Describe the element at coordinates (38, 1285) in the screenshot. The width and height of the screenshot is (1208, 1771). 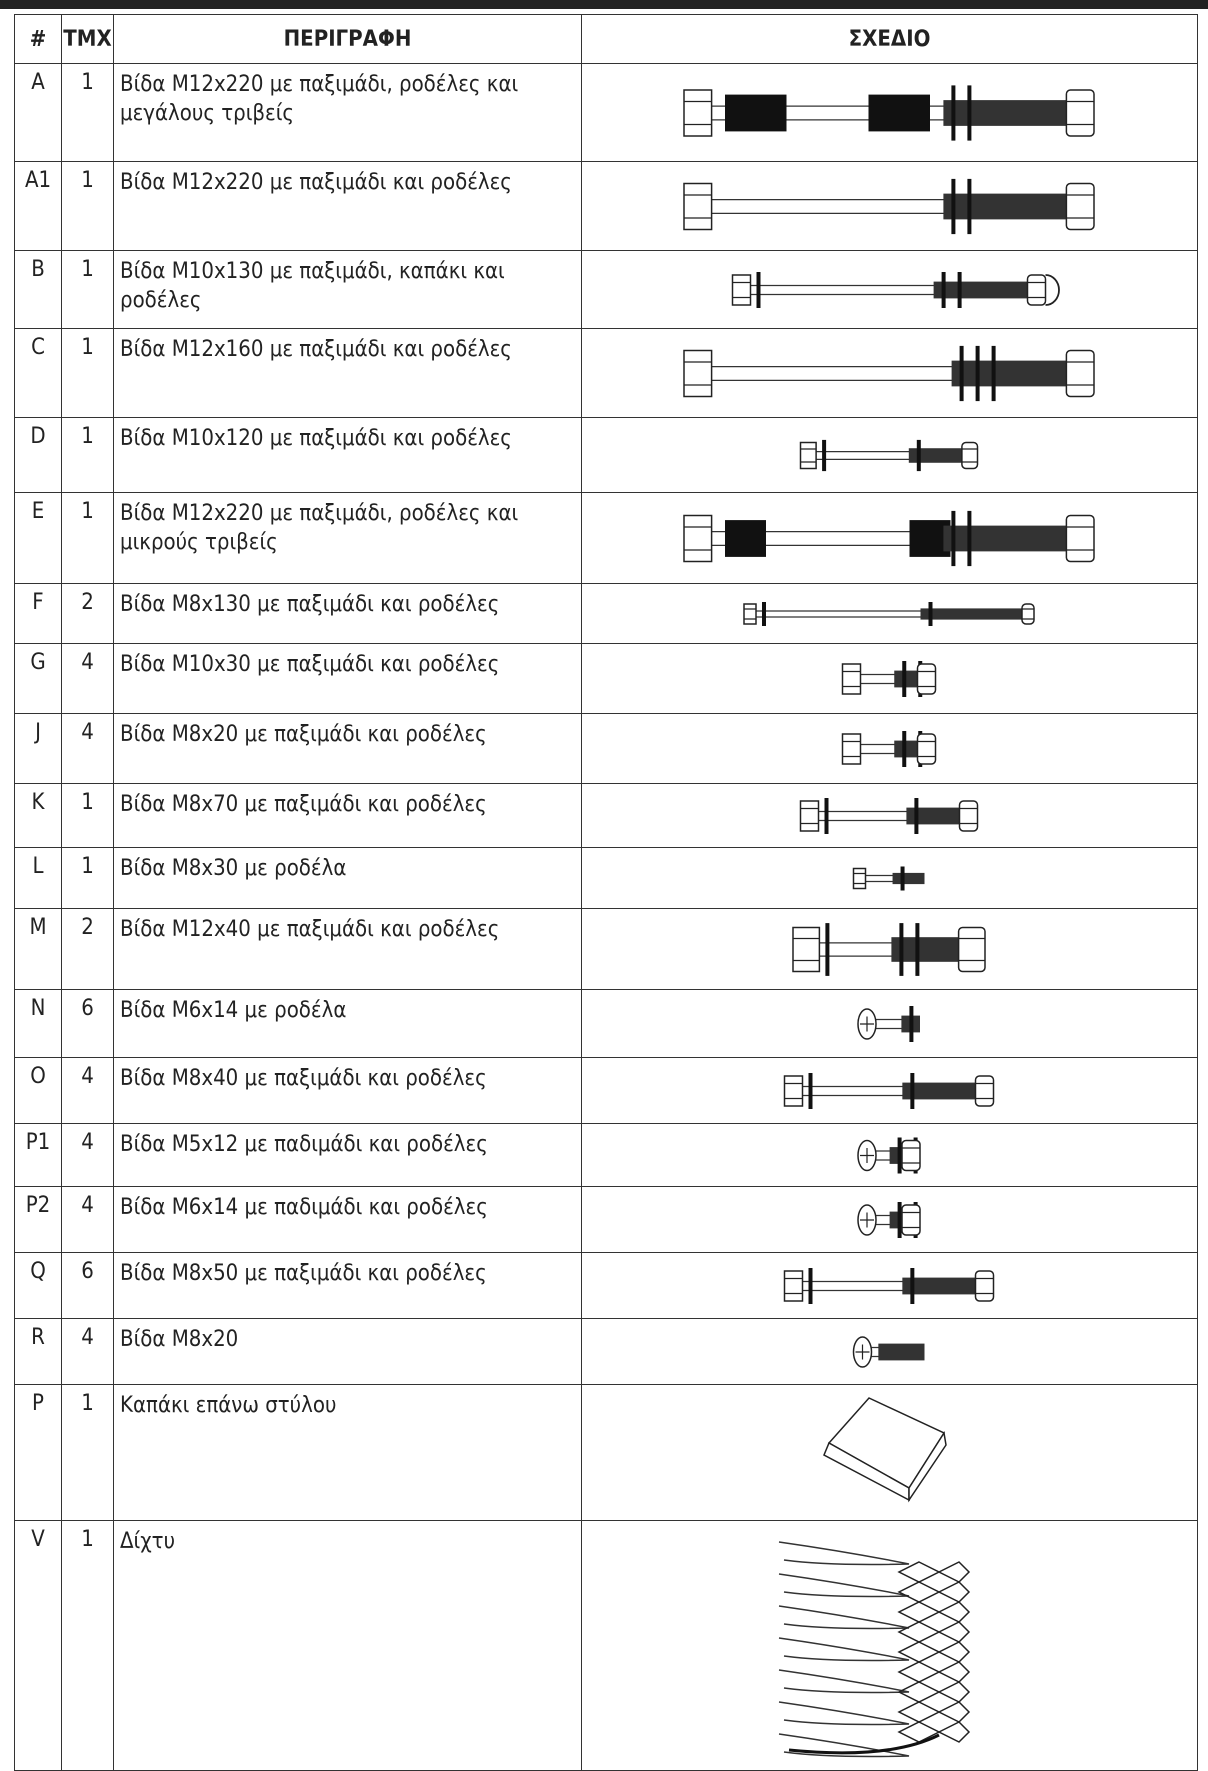
I see `part-id: Q` at that location.